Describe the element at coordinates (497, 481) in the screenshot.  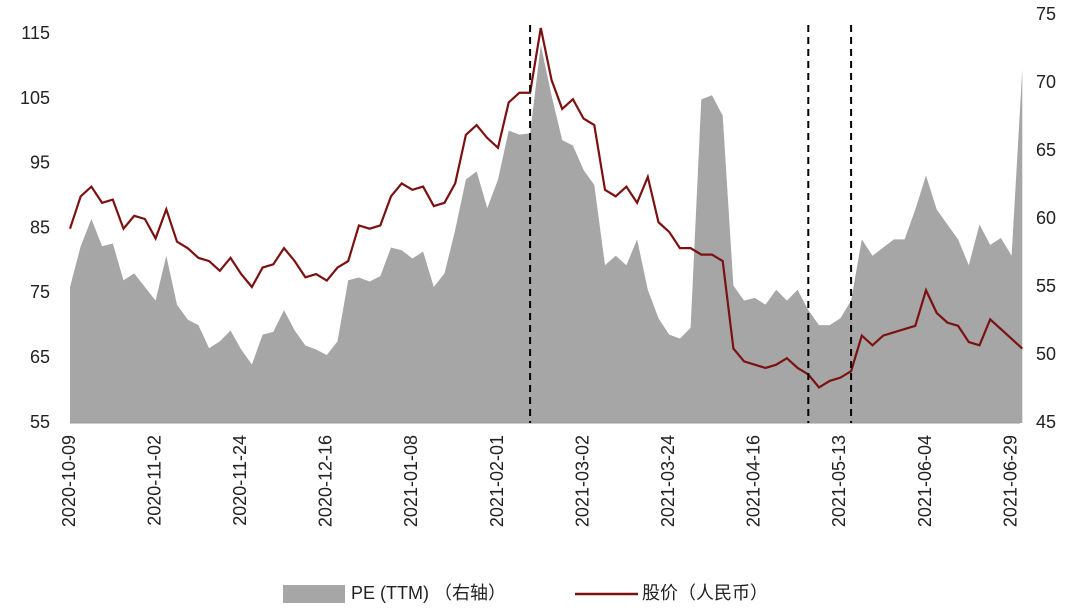
I see `x-tick-label: 2021-02-01` at that location.